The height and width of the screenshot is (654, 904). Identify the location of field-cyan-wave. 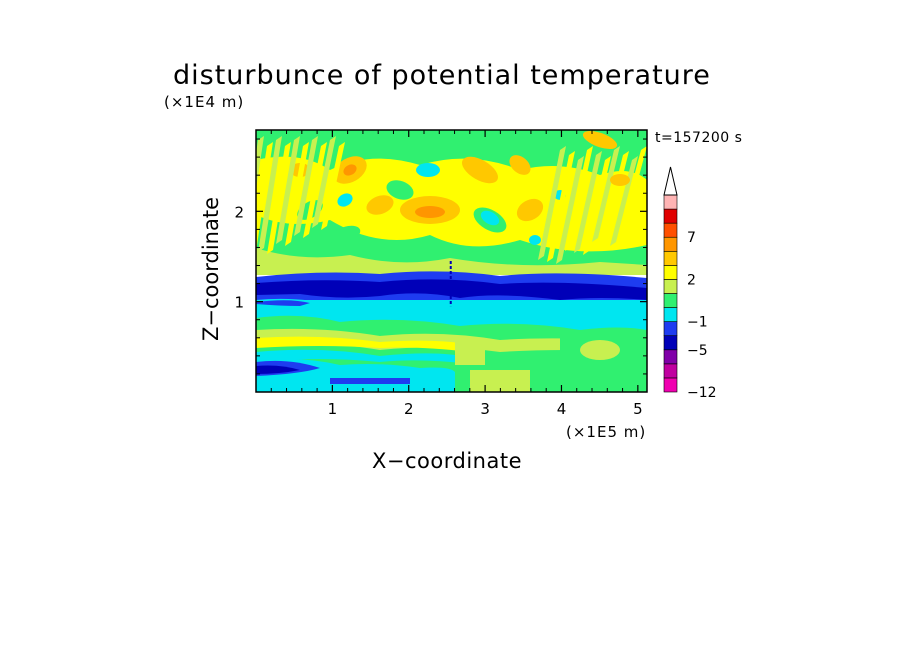
(451, 308).